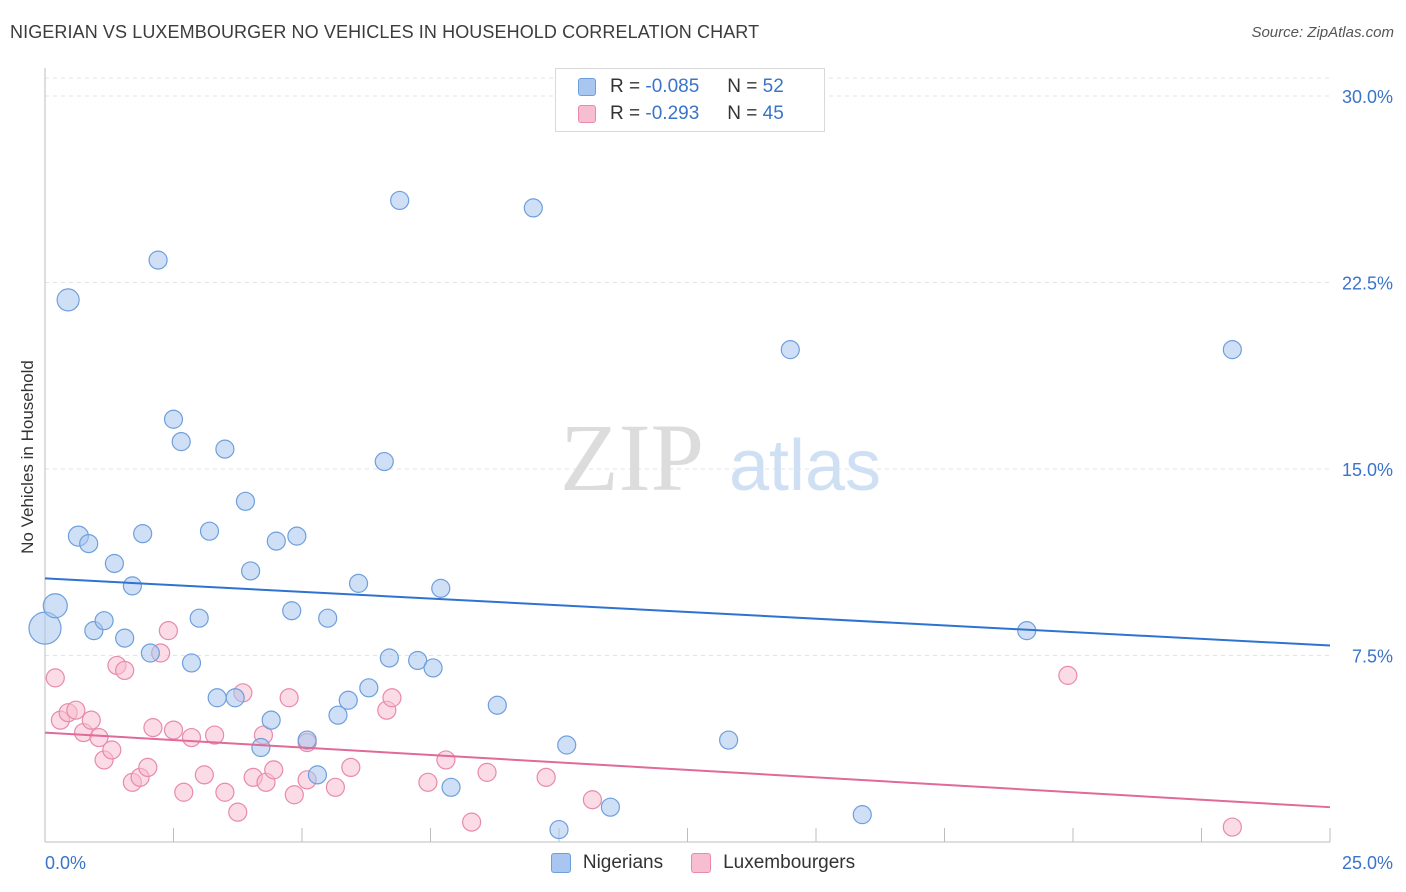 The width and height of the screenshot is (1406, 892). Describe the element at coordinates (687, 770) in the screenshot. I see `trend-line-luxembourgers` at that location.